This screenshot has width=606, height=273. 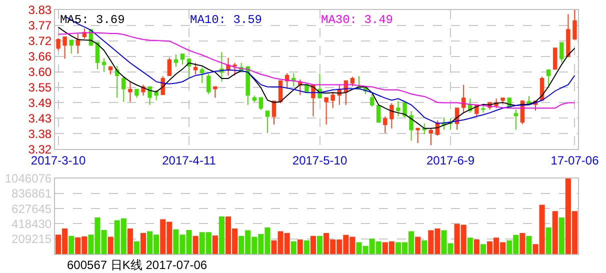 What do you see at coordinates (450, 160) in the screenshot?
I see `x-tick-label: 2017-6-9` at bounding box center [450, 160].